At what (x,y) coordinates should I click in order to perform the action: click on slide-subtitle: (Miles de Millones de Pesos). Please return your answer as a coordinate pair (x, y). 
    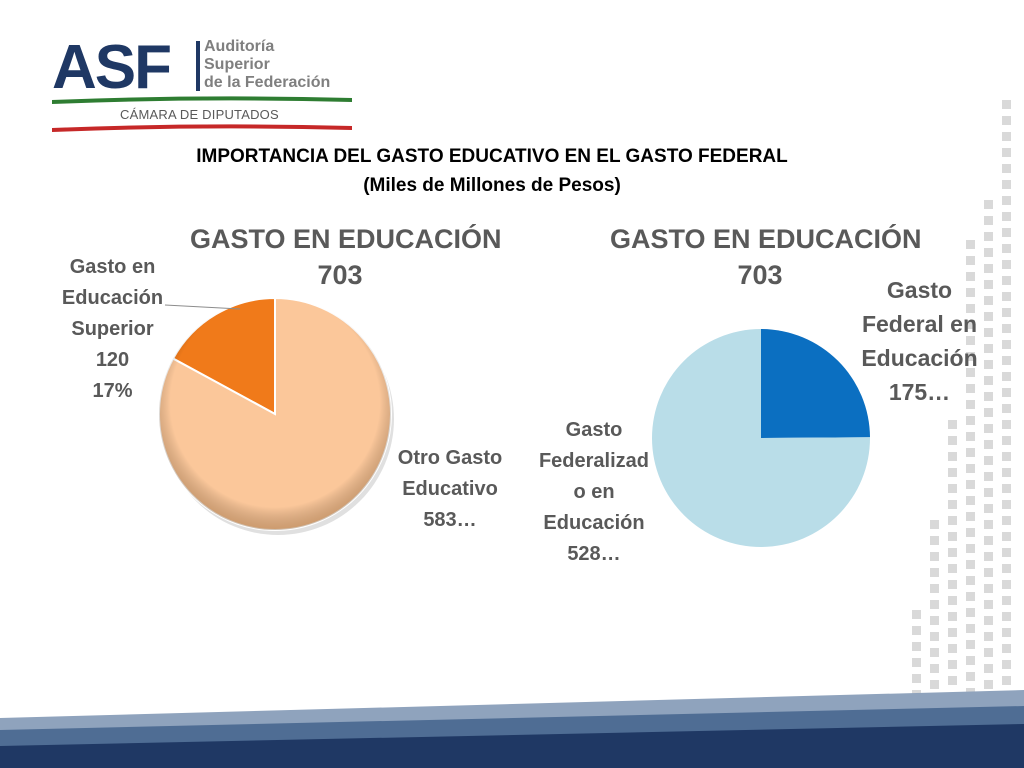
    Looking at the image, I should click on (492, 185).